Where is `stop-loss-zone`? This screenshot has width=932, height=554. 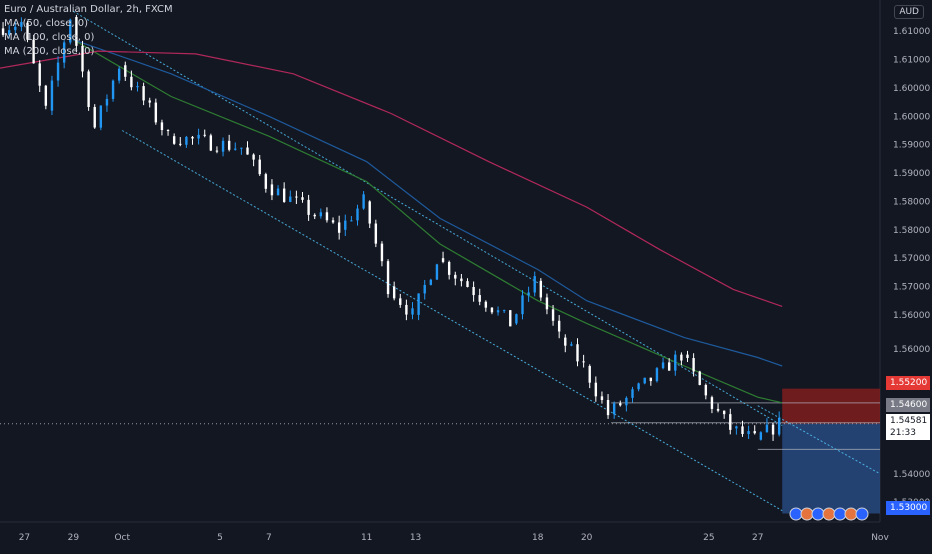 stop-loss-zone is located at coordinates (831, 406).